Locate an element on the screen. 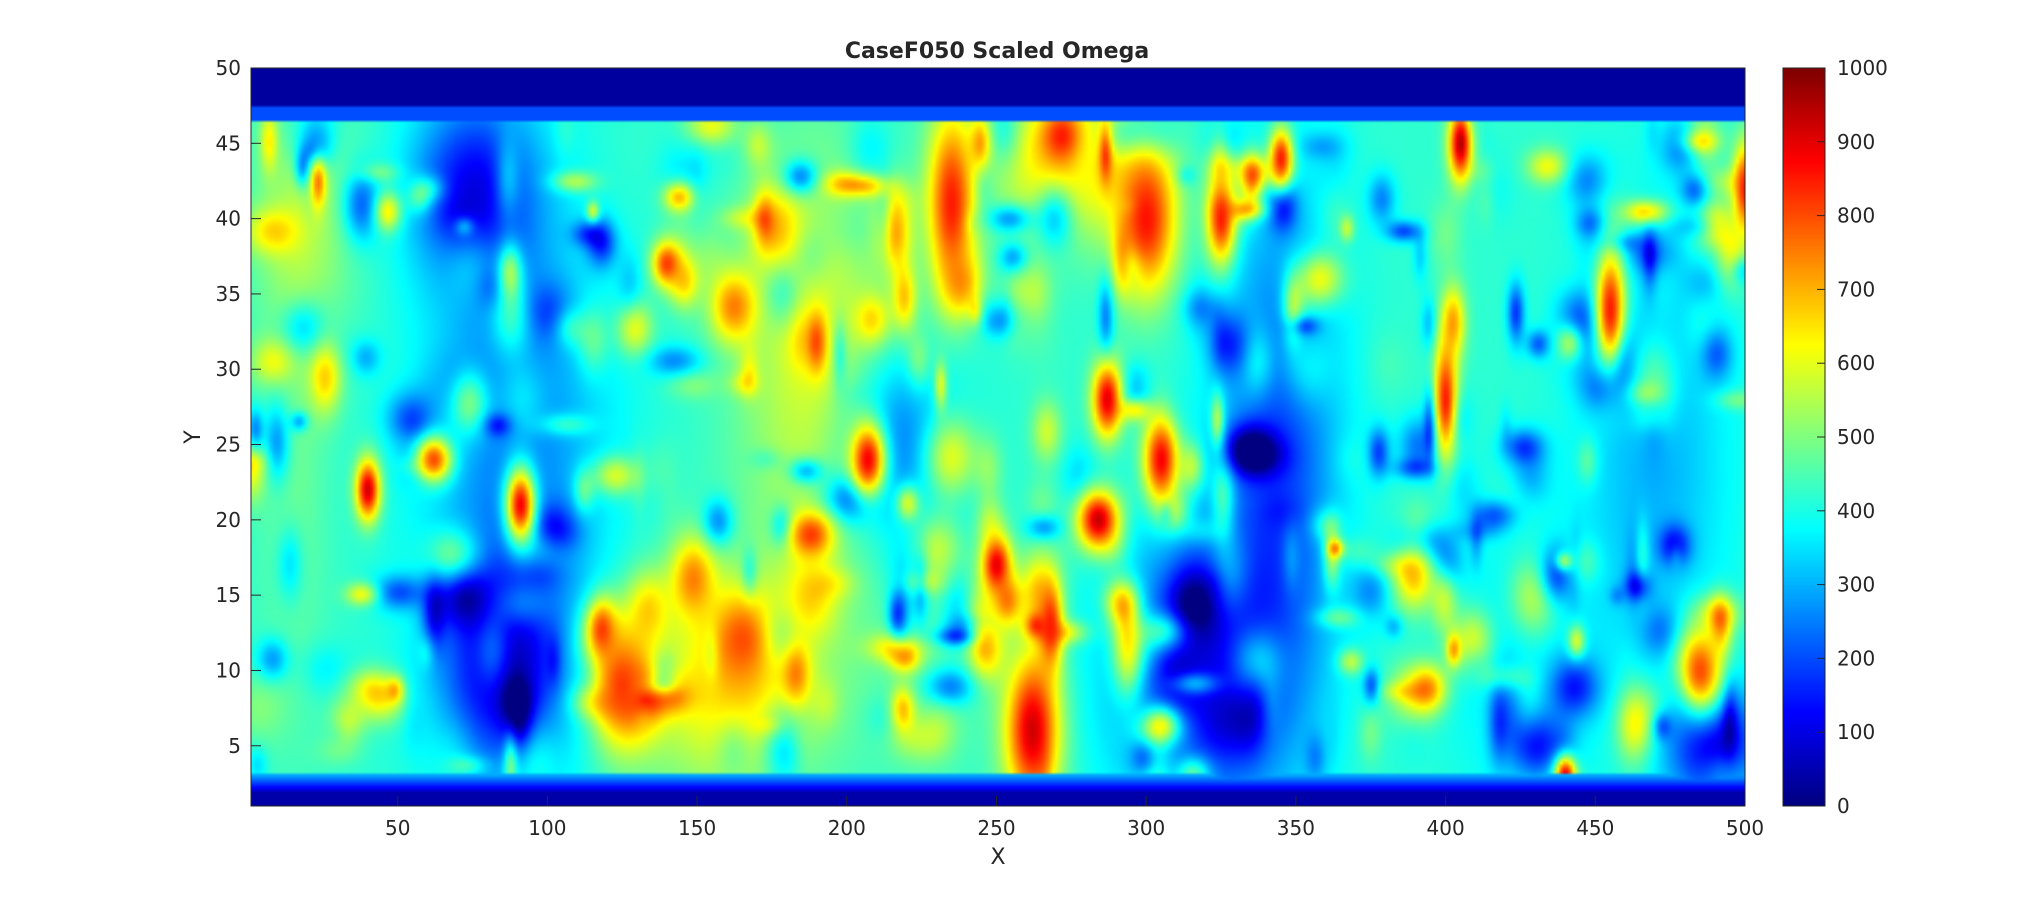 This screenshot has height=903, width=2044. y-tick-label: 15 is located at coordinates (228, 595).